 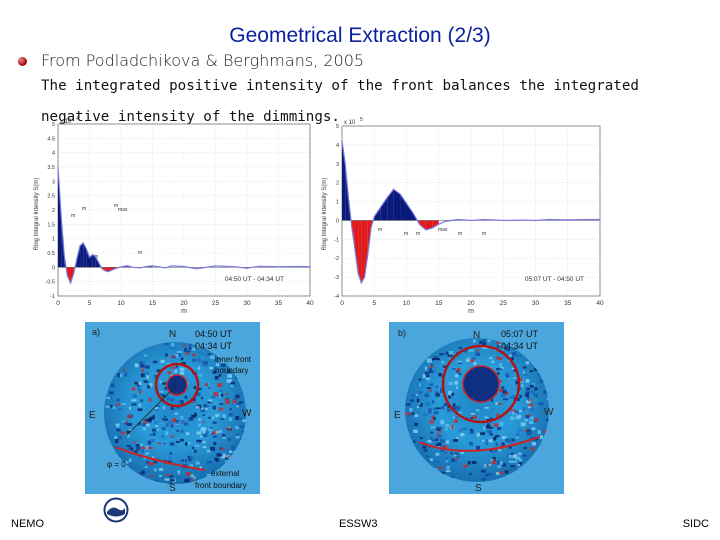 I want to click on y-scale-exponent: 5, so click(x=361, y=120).